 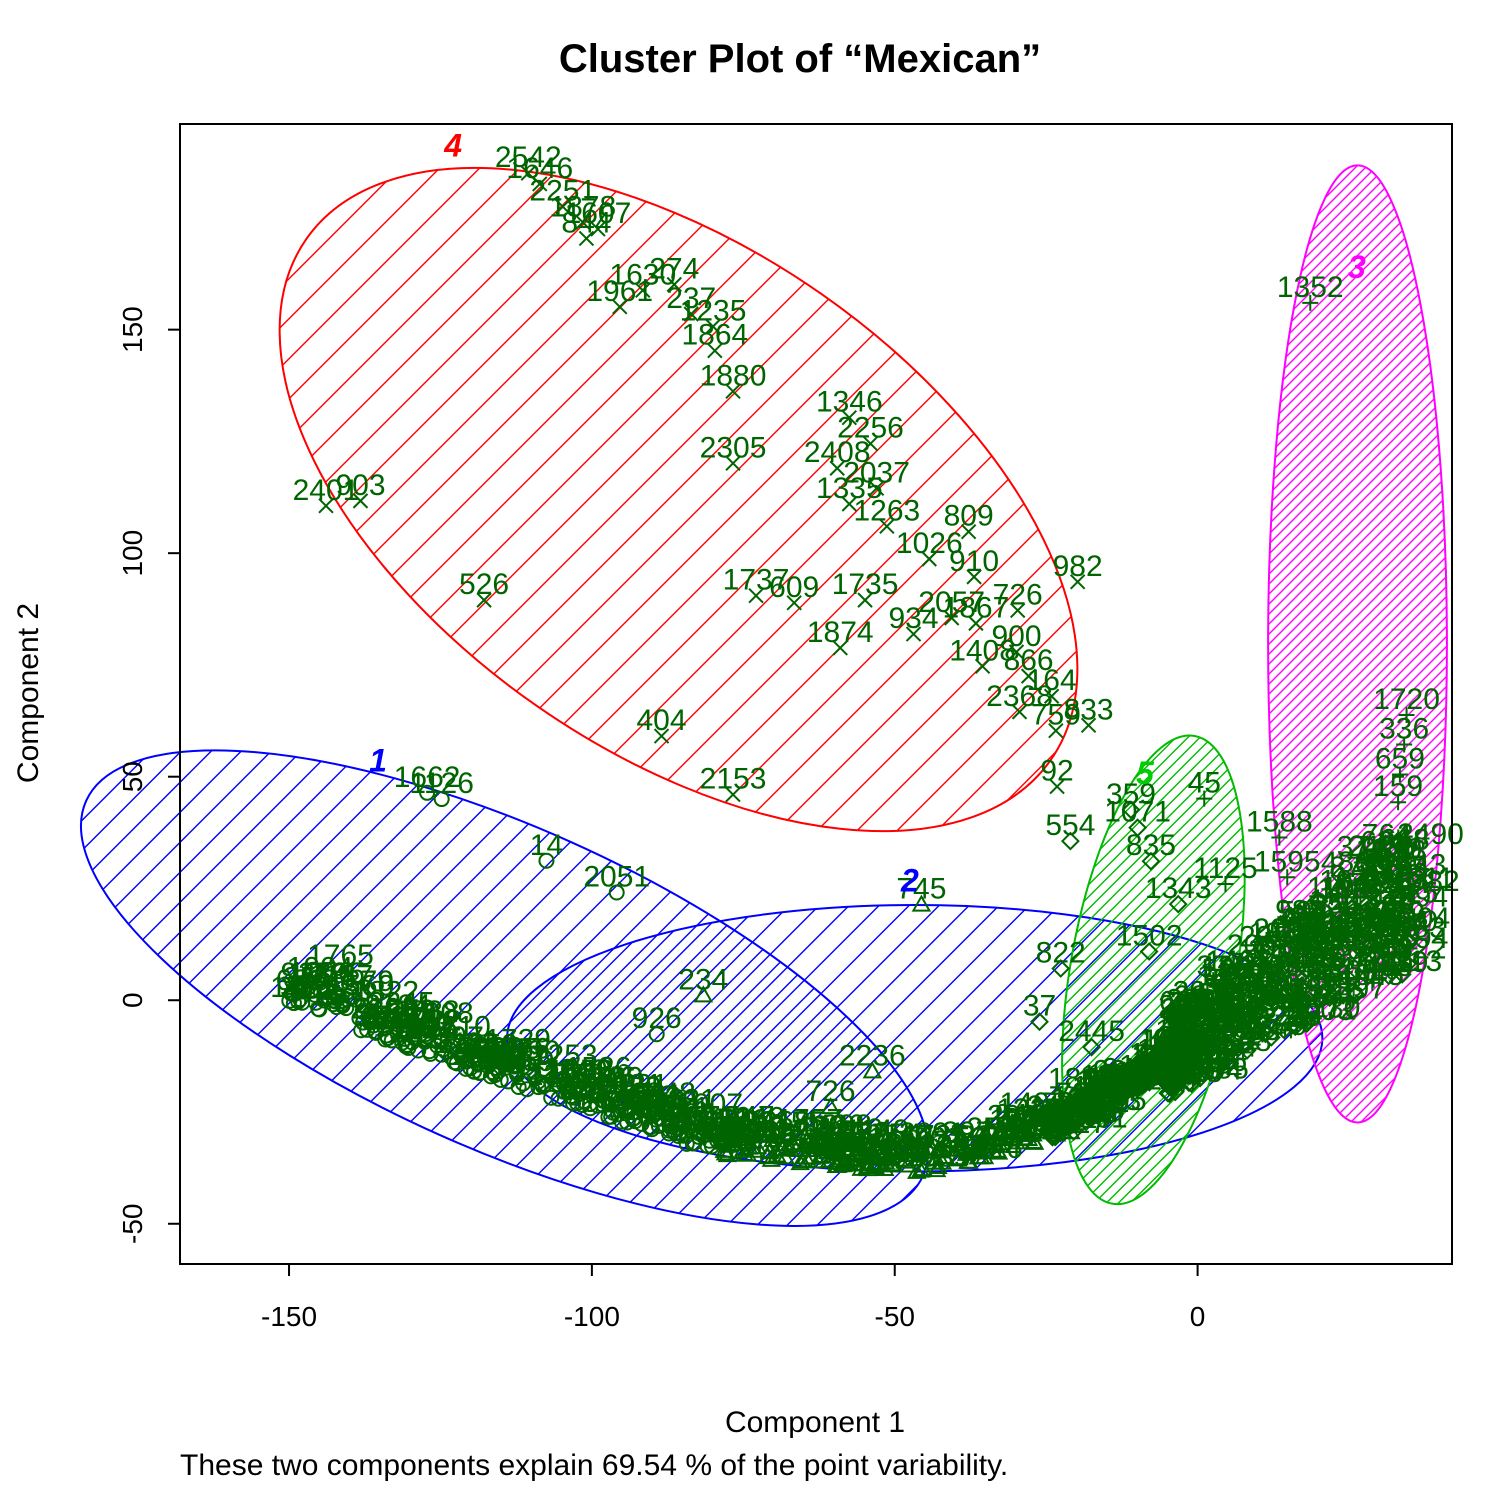 What do you see at coordinates (1145, 773) in the screenshot?
I see `cluster-label-5: 5` at bounding box center [1145, 773].